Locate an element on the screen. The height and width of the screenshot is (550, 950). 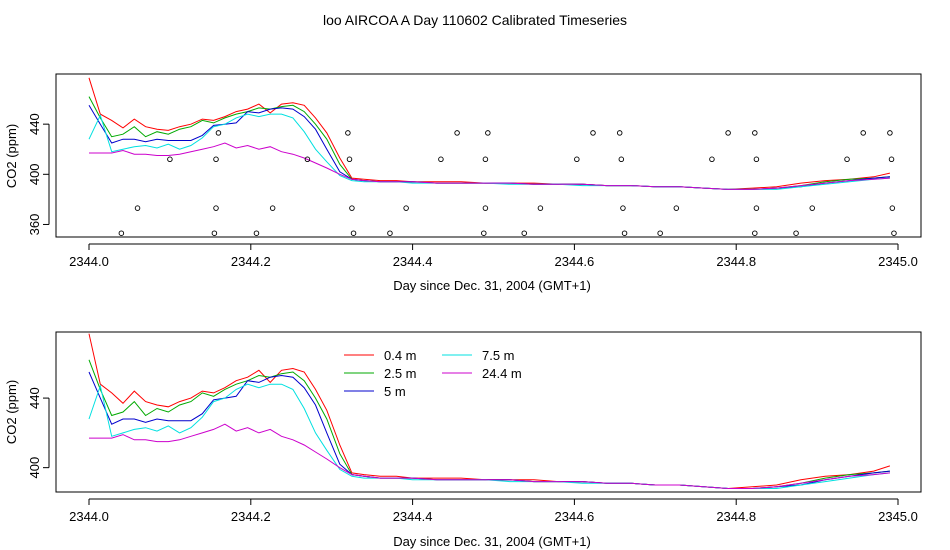
x-axis-top: 2344.0 2344.2 2344.4 2344.6 2344.8 2345.0 is located at coordinates (493, 256).